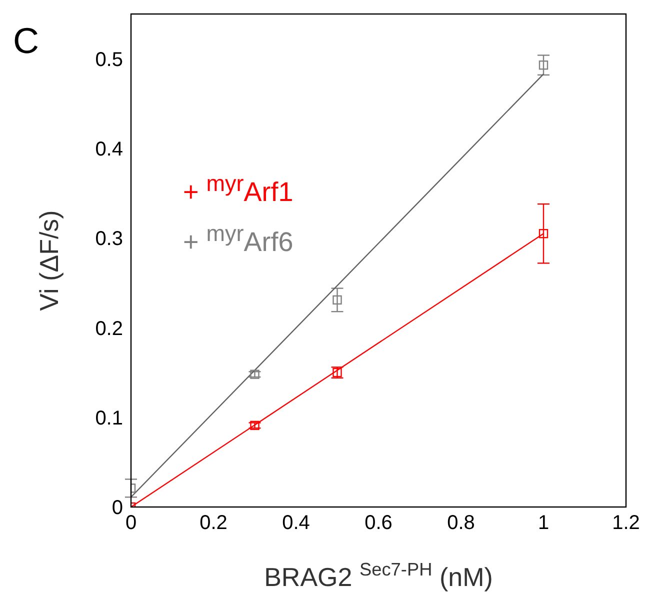 The image size is (653, 604). I want to click on x-tick-label: 0.8, so click(461, 523).